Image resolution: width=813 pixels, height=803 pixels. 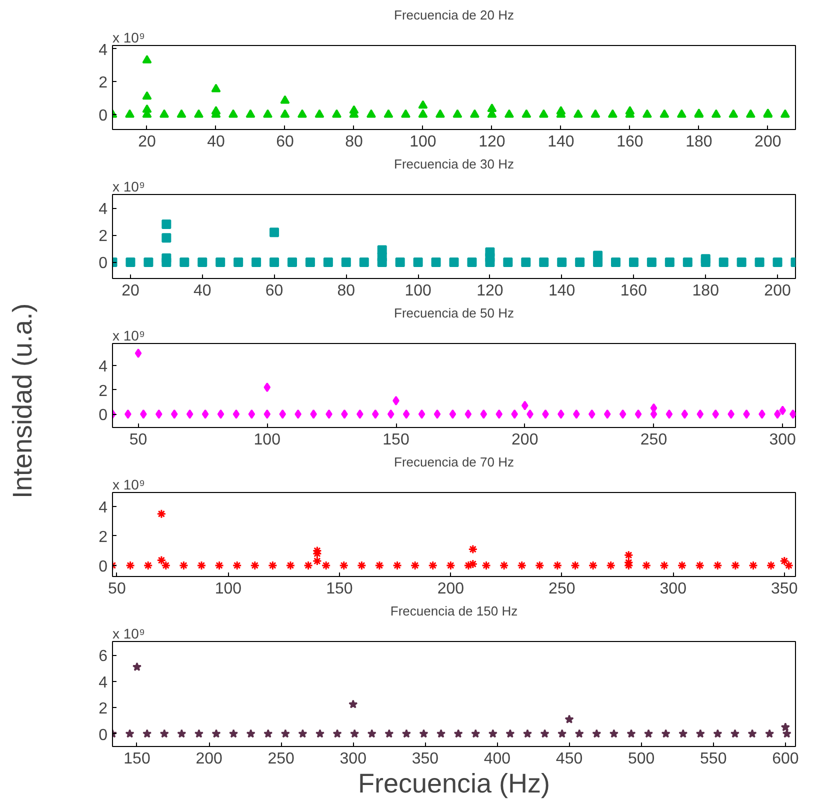 What do you see at coordinates (23, 401) in the screenshot?
I see `y-axis-title: Intensidad (u.a.)` at bounding box center [23, 401].